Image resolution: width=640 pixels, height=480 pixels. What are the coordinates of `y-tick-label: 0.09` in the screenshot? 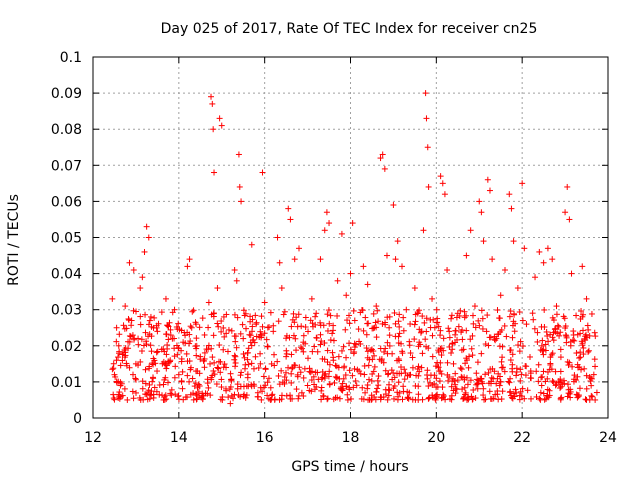 It's located at (66, 94).